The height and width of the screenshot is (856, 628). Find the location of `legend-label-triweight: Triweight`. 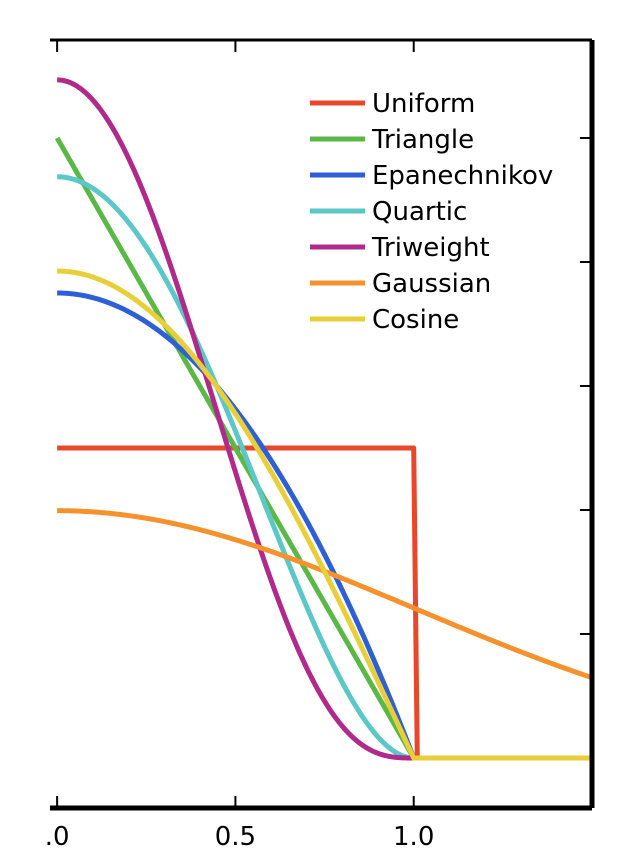

legend-label-triweight: Triweight is located at coordinates (430, 248).